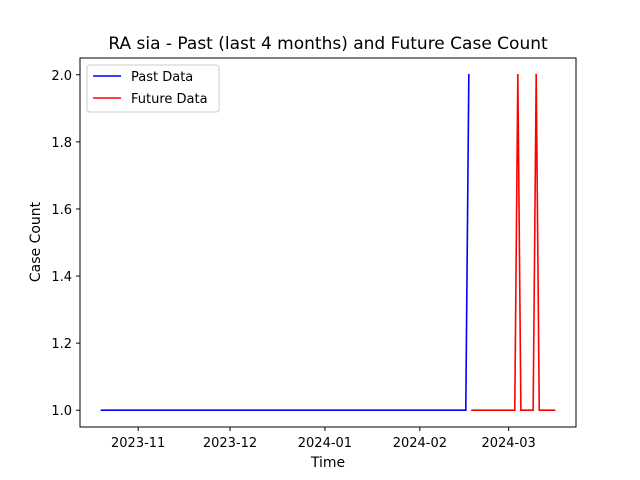  What do you see at coordinates (138, 443) in the screenshot?
I see `x-tick-label: 2023-11` at bounding box center [138, 443].